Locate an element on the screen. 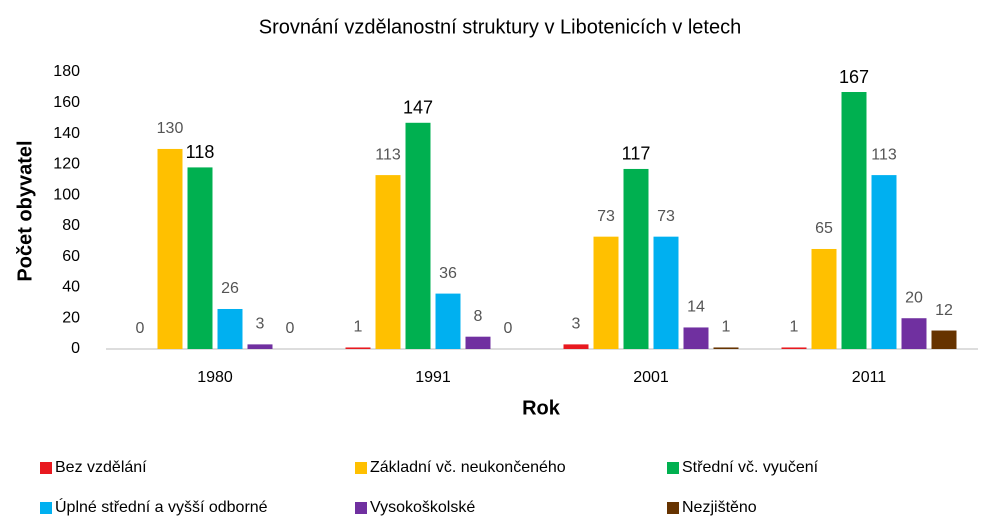 The image size is (992, 526). data-label: 118 is located at coordinates (200, 152).